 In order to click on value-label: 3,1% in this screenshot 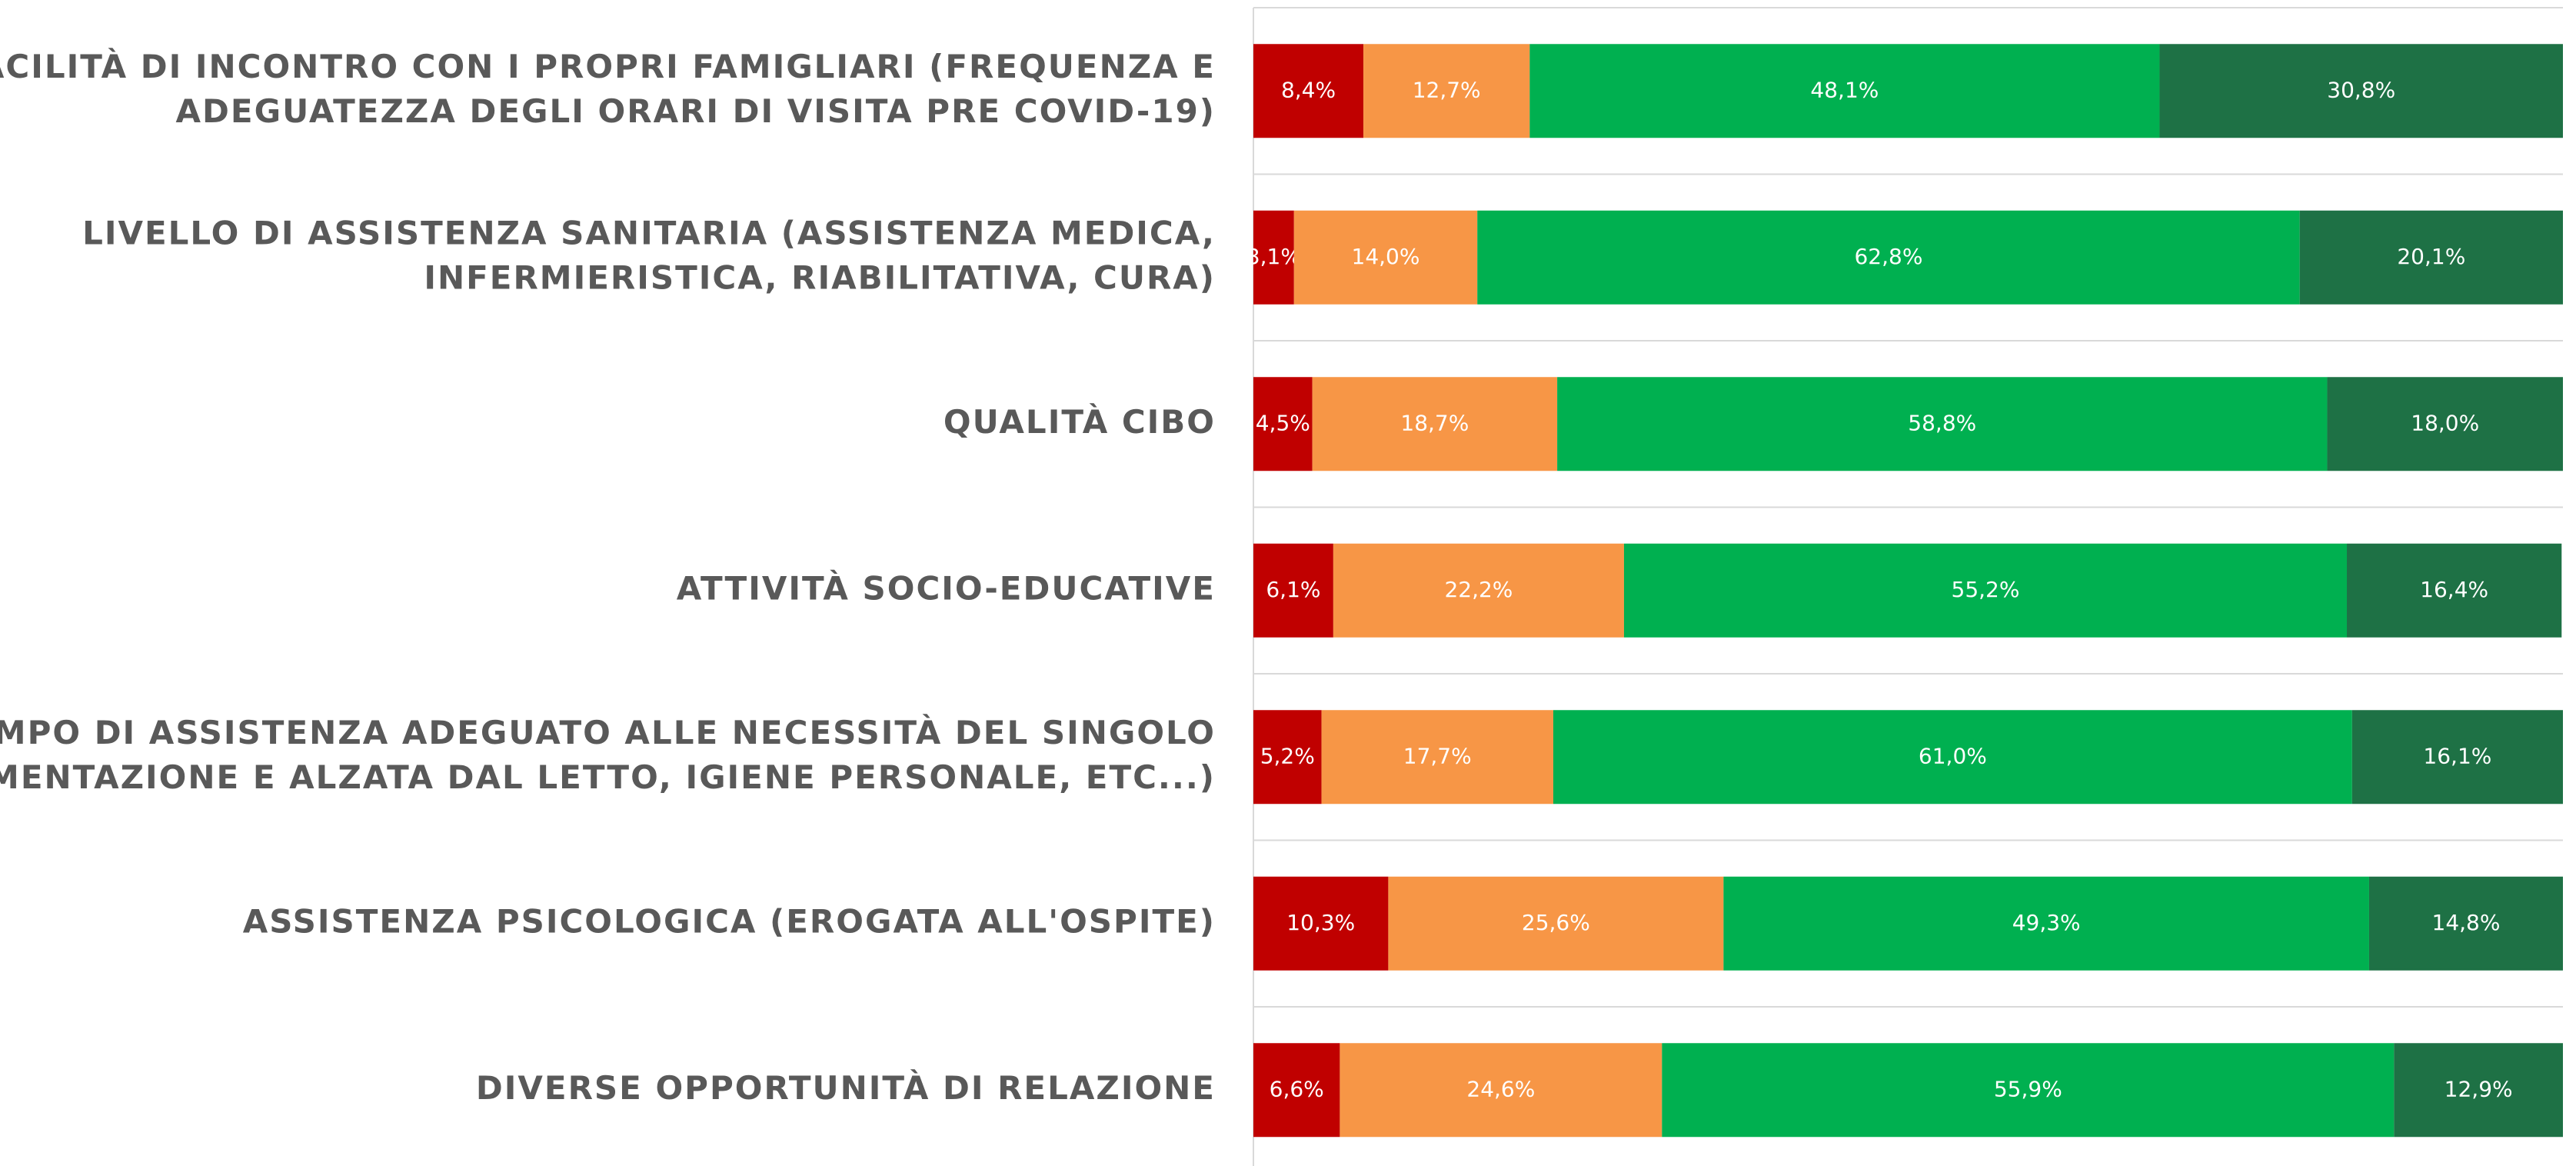, I will do `click(1273, 256)`.